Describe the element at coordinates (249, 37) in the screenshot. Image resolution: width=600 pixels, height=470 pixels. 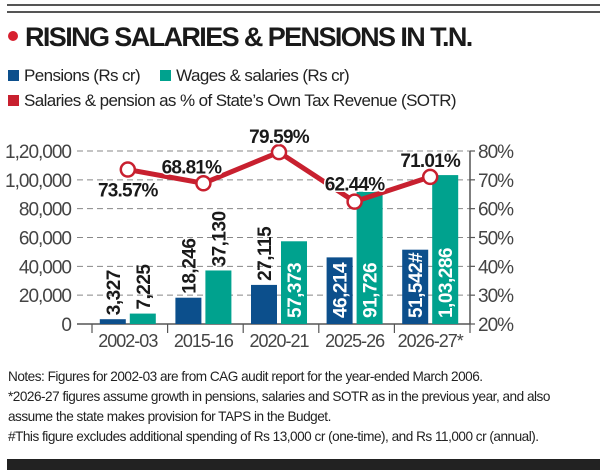
I see `title-text: RISING SALARIES & PENSIONS IN T.N.` at that location.